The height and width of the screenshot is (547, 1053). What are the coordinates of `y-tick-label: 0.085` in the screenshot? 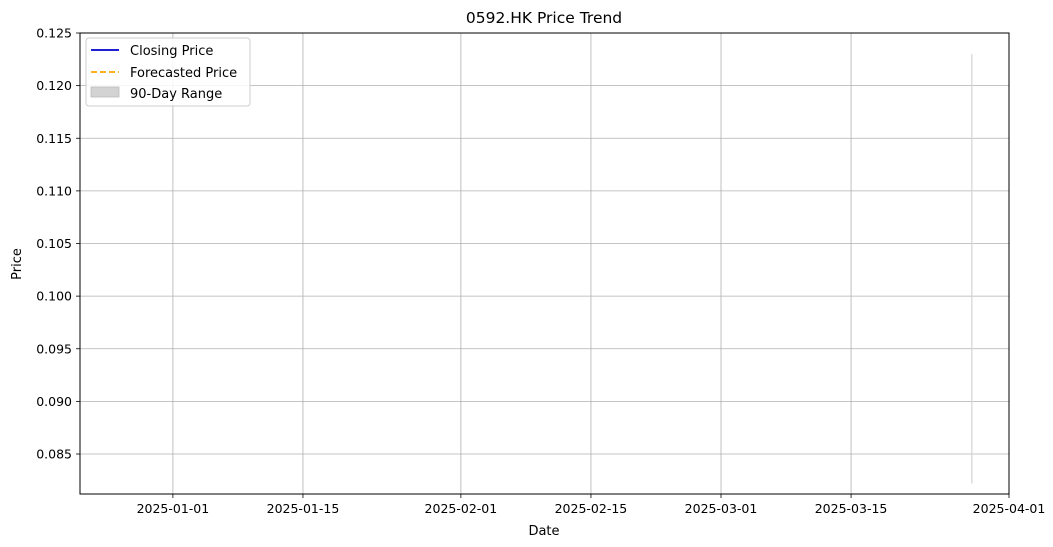 It's located at (54, 454).